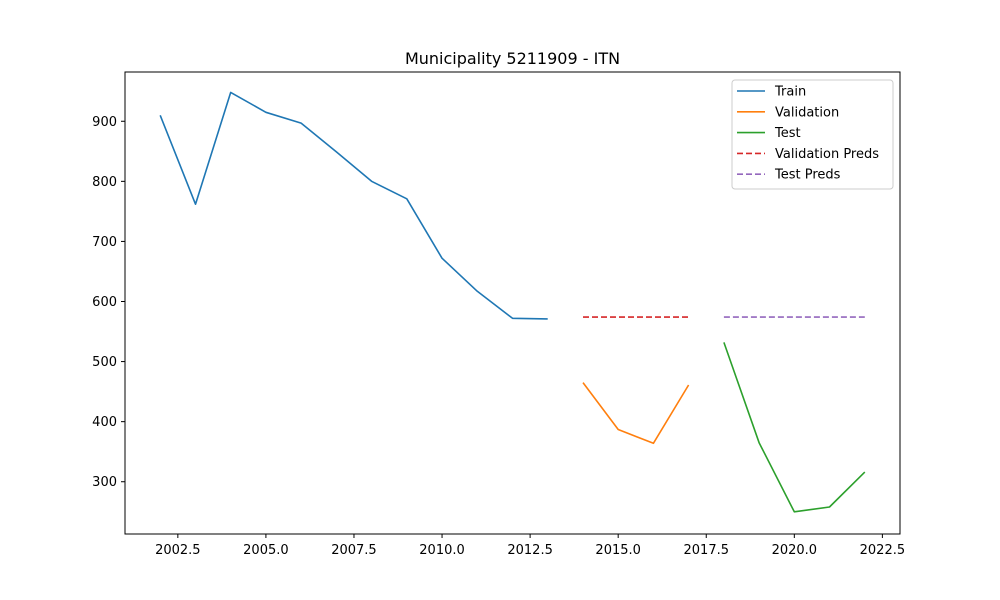 Image resolution: width=1000 pixels, height=600 pixels. What do you see at coordinates (104, 302) in the screenshot?
I see `y-tick-label: 600` at bounding box center [104, 302].